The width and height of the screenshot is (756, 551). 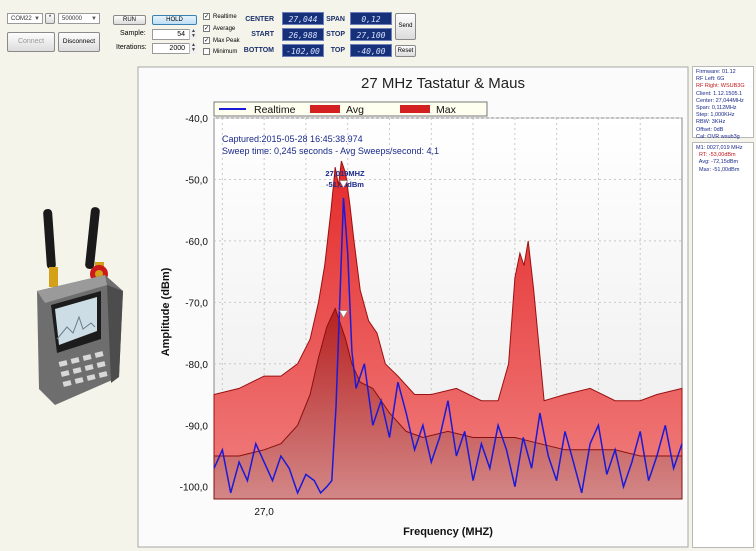 What do you see at coordinates (371, 18) in the screenshot?
I see `span-field: 0,12` at bounding box center [371, 18].